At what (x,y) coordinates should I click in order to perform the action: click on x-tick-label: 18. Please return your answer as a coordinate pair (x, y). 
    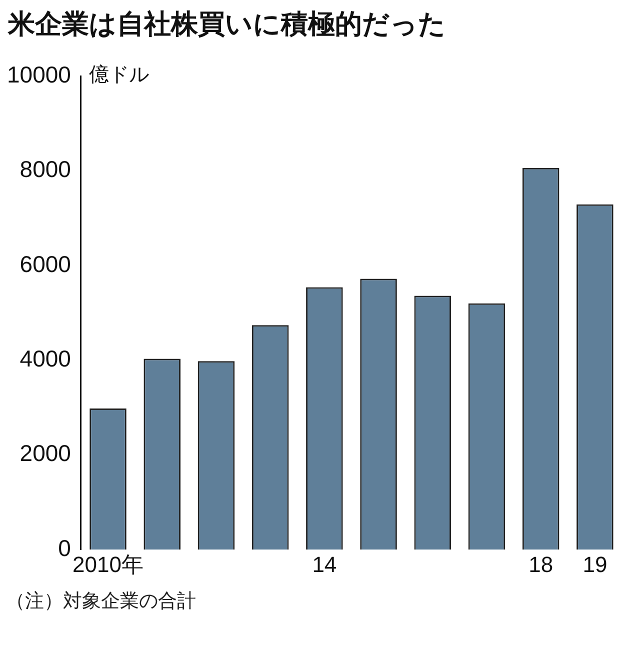
    Looking at the image, I should click on (541, 564).